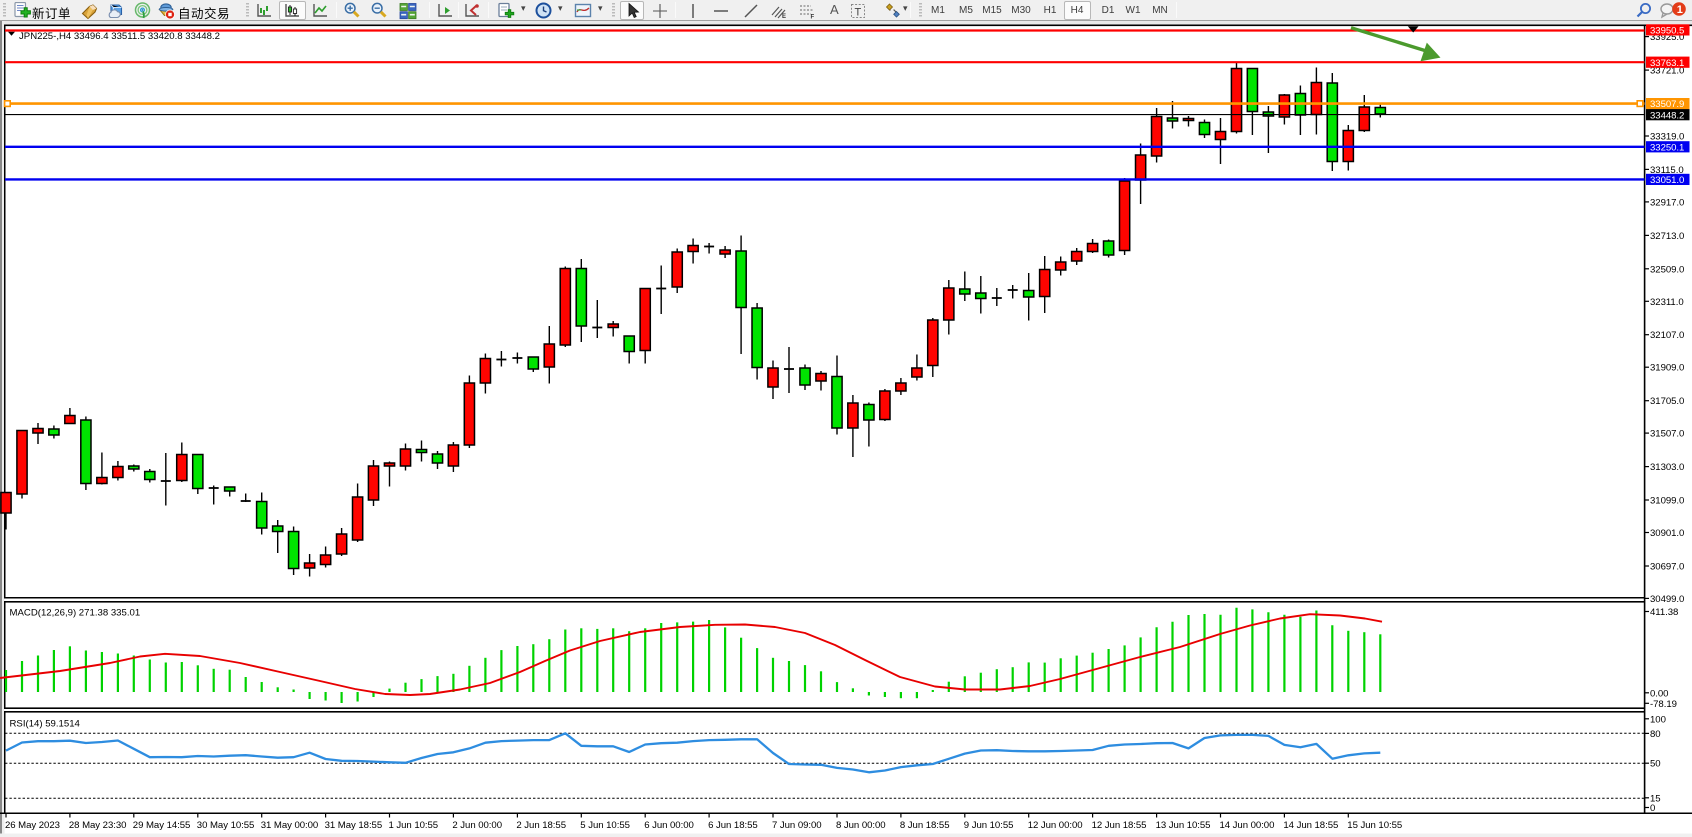 This screenshot has height=837, width=1692. I want to click on svg-text: MACD(12,26,9) 271.38 335.01, so click(75, 613).